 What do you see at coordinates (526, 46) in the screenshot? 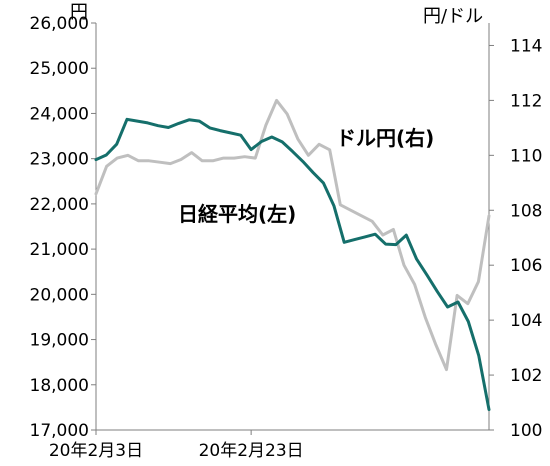
I see `right-tick-label: 114` at bounding box center [526, 46].